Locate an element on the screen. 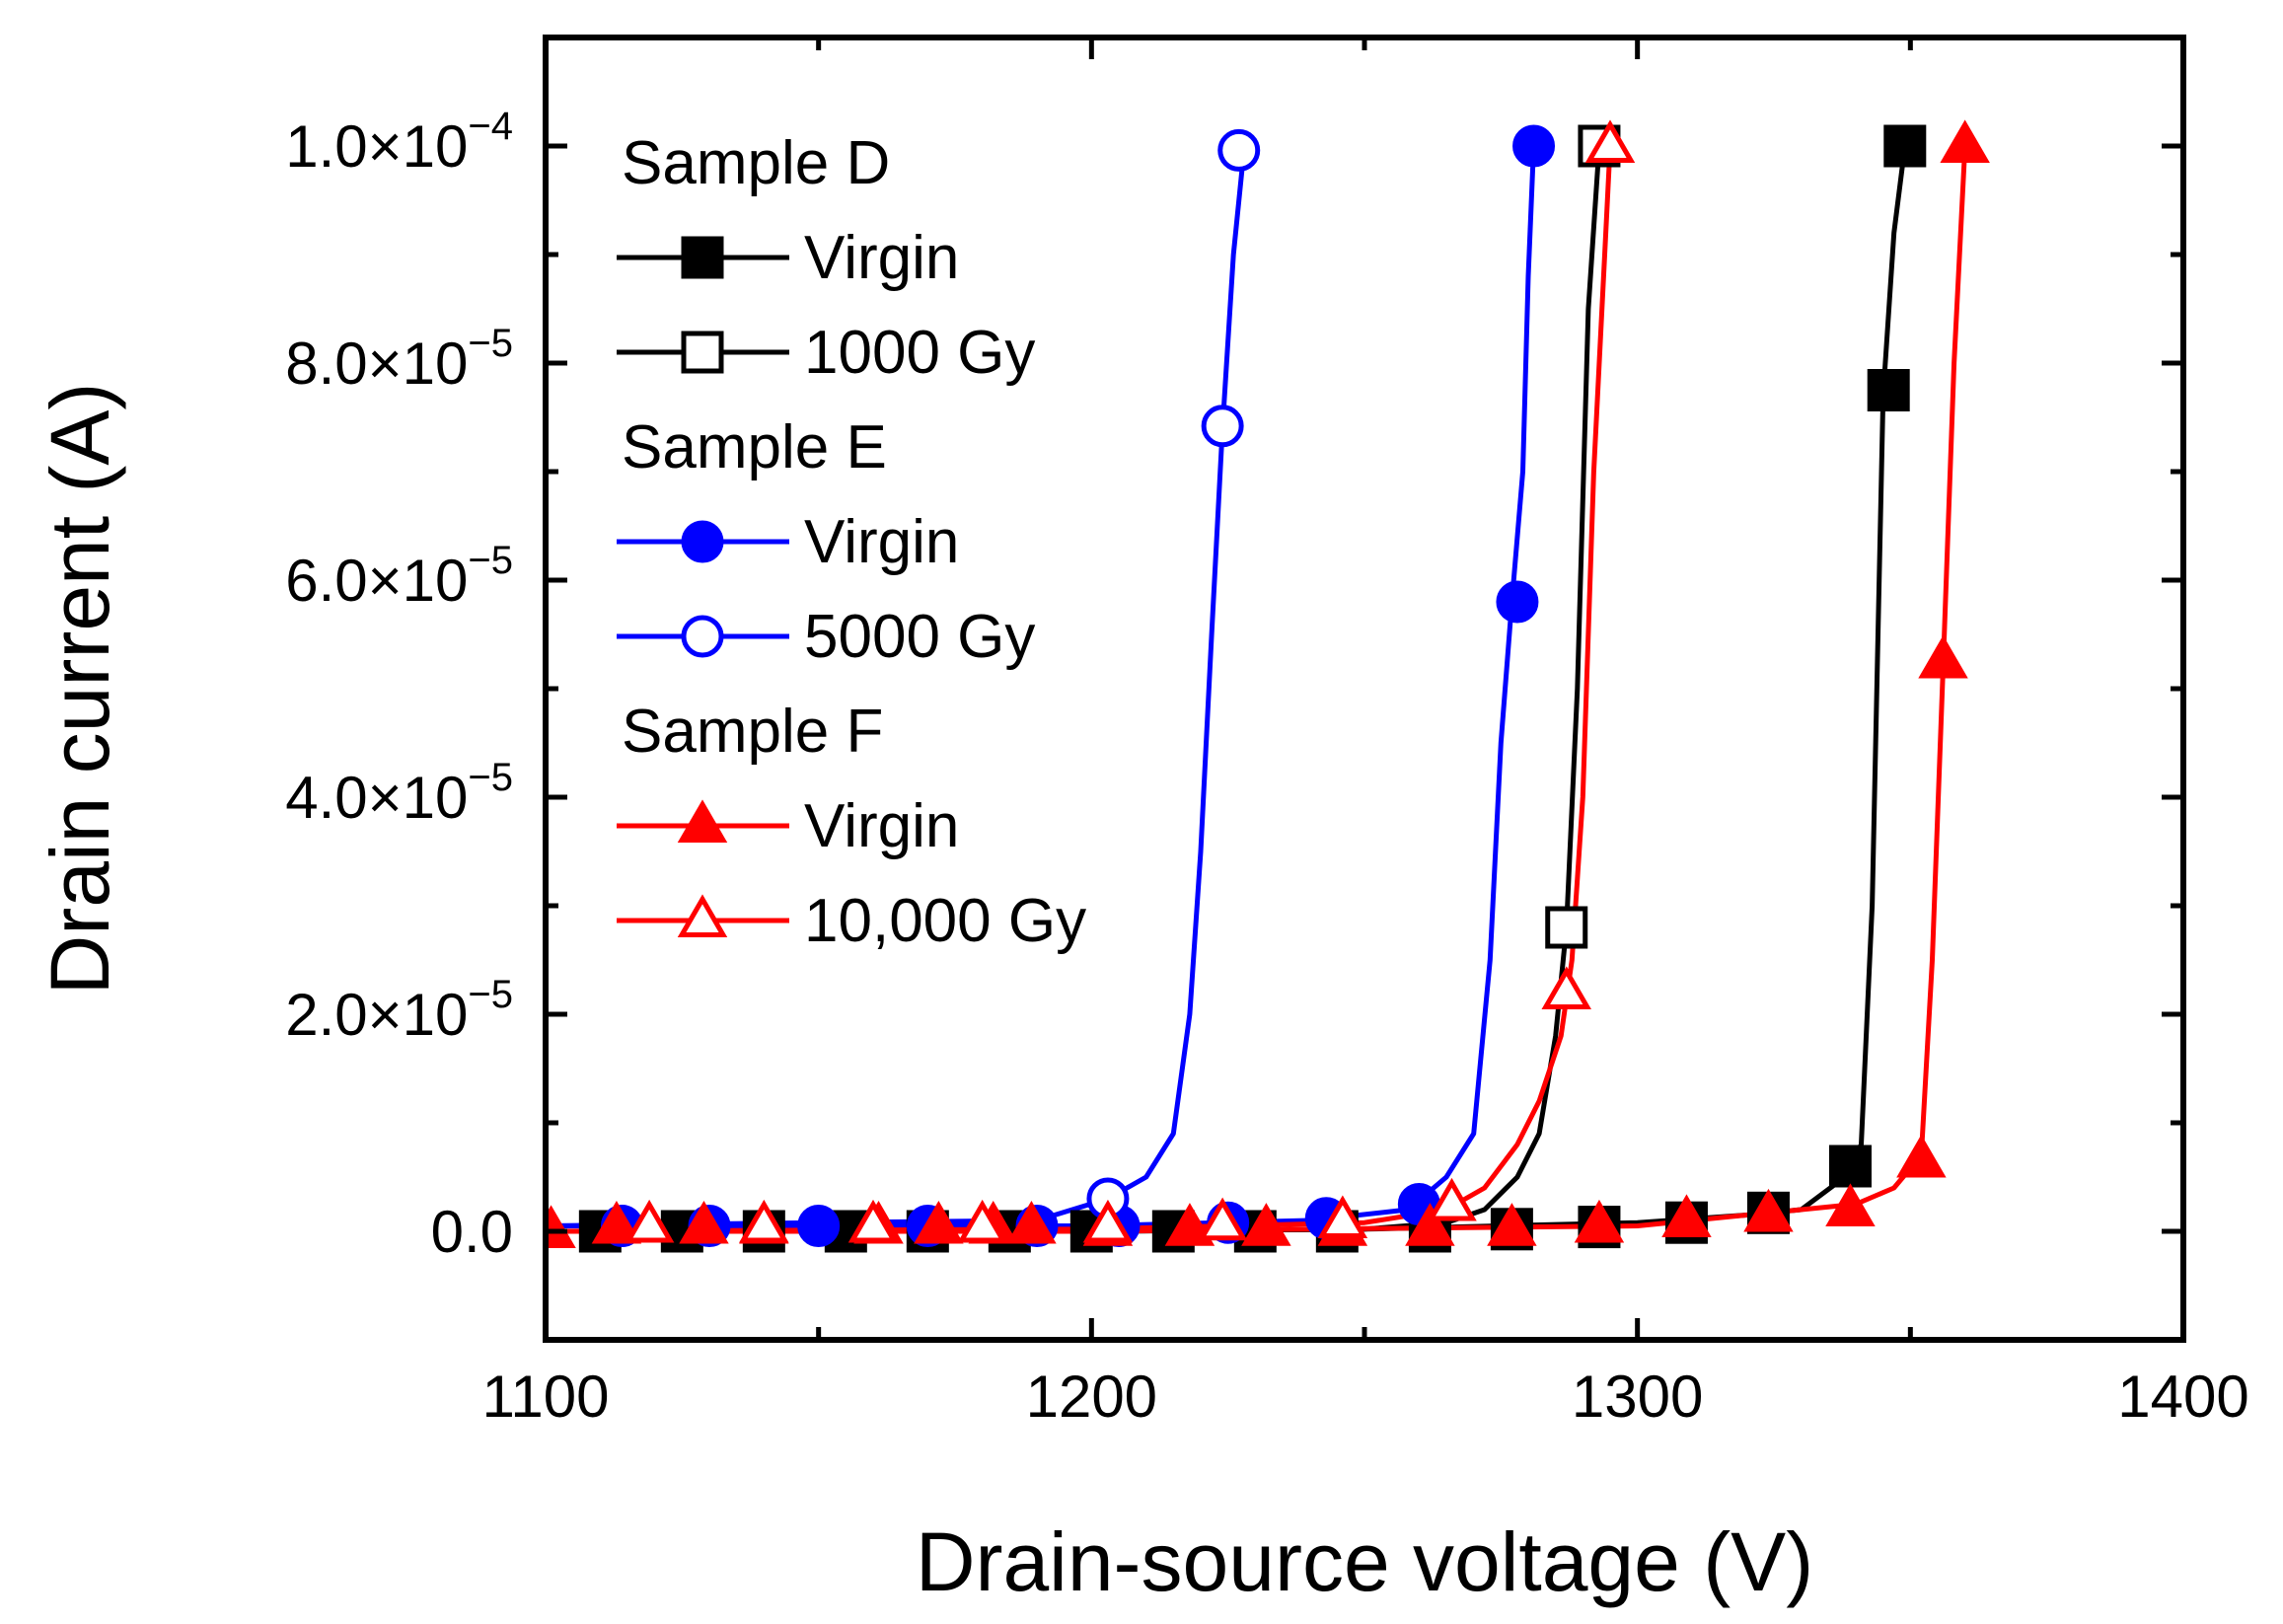  y-tick-label: 2.0×10⁻⁵ is located at coordinates (399, 1010).